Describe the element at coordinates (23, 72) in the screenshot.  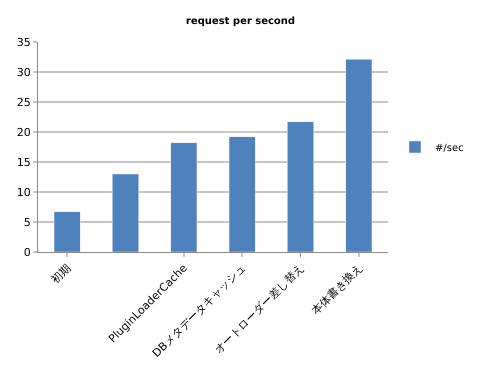
I see `y-tick-label: 30` at that location.